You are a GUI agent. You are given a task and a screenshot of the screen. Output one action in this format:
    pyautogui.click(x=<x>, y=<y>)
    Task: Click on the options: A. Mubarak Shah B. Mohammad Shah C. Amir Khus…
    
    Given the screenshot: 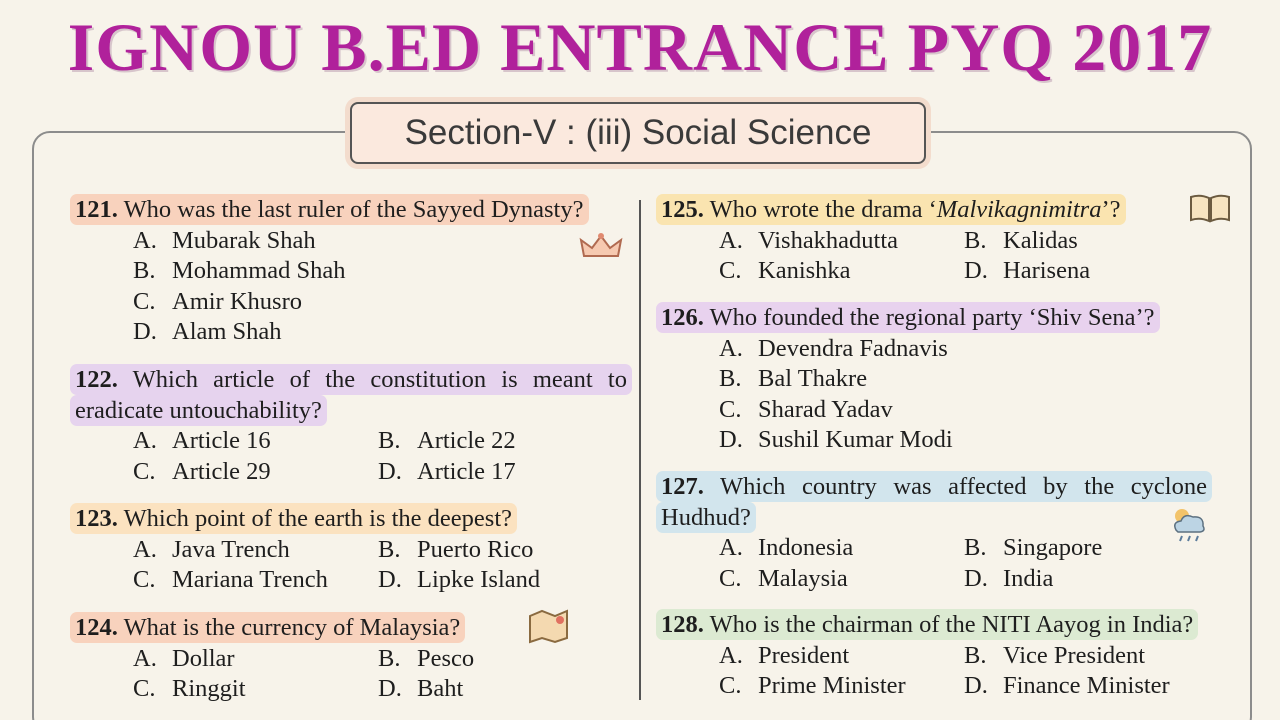 What is the action you would take?
    pyautogui.click(x=351, y=287)
    